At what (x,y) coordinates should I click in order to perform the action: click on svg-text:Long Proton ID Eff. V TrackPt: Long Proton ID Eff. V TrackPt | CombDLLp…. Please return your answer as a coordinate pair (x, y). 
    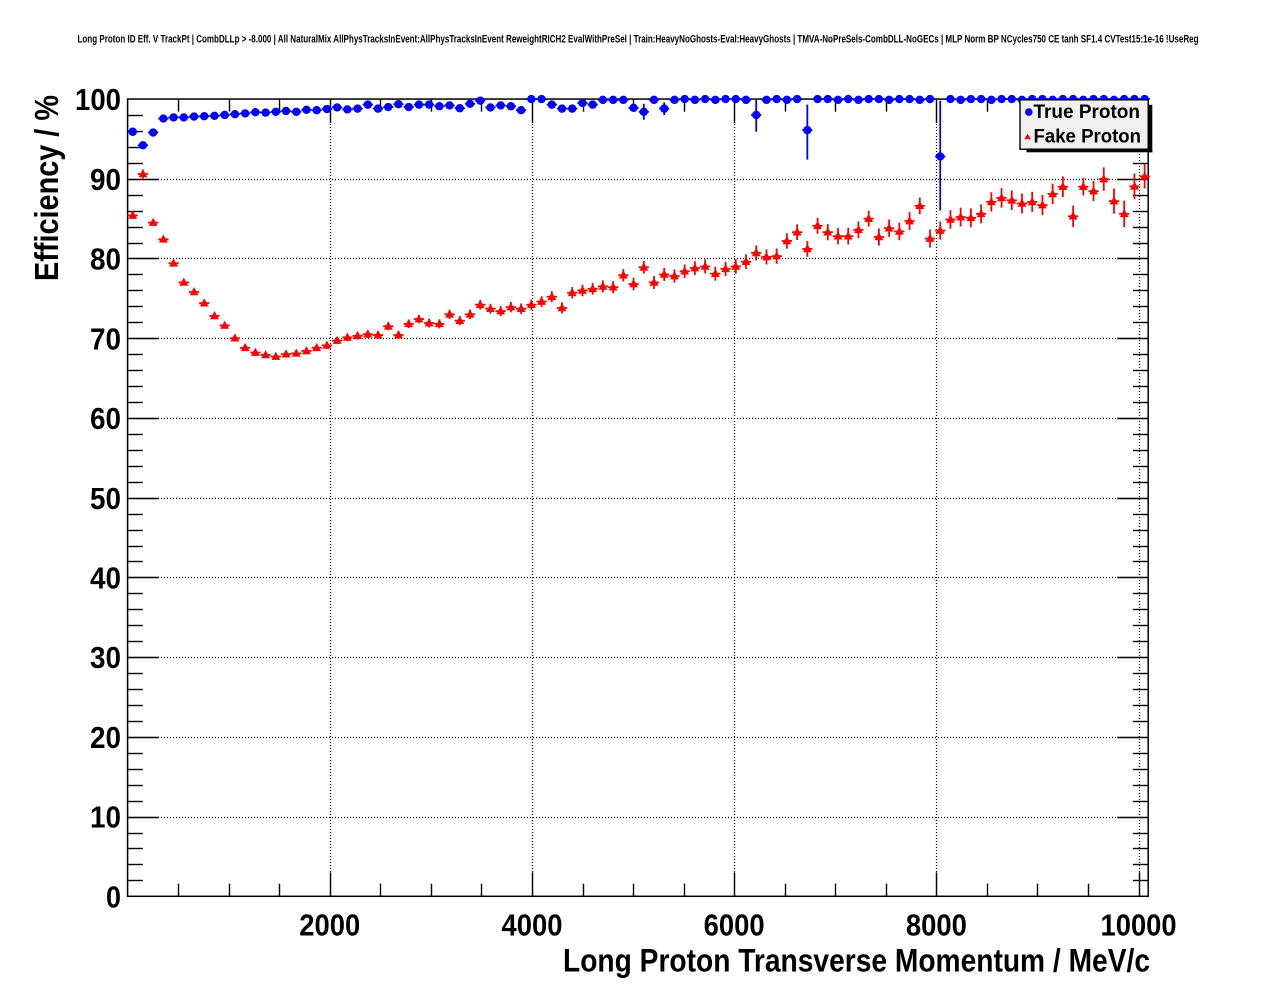
    Looking at the image, I should click on (638, 40).